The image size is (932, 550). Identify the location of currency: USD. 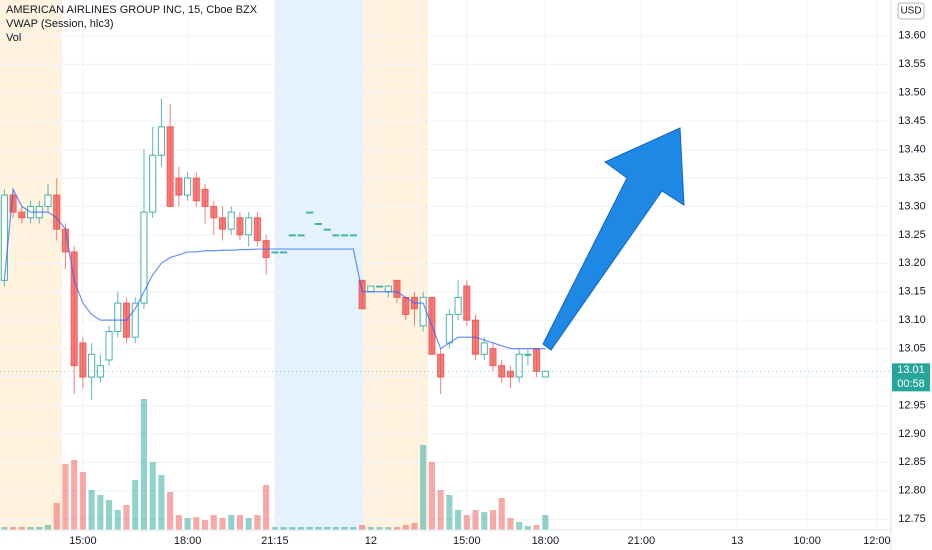
(910, 11).